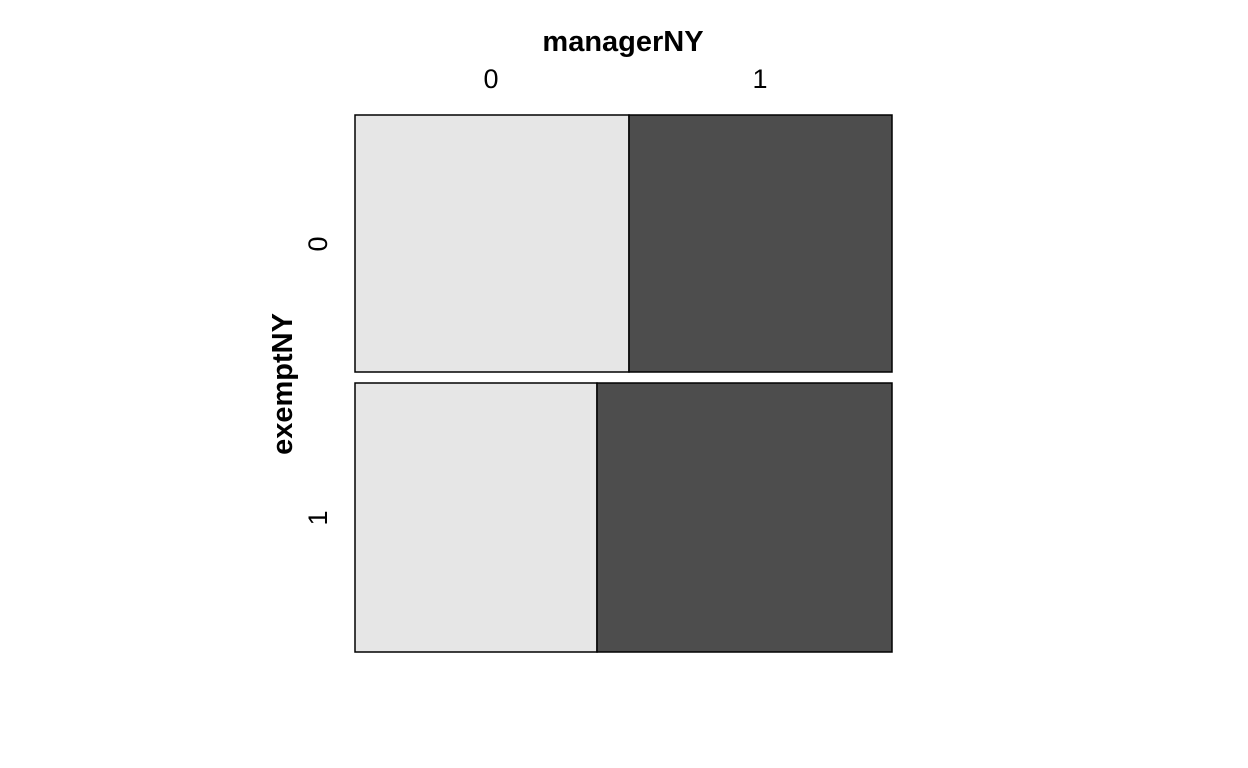  Describe the element at coordinates (490, 79) in the screenshot. I see `x-tick-label-0: 0` at that location.